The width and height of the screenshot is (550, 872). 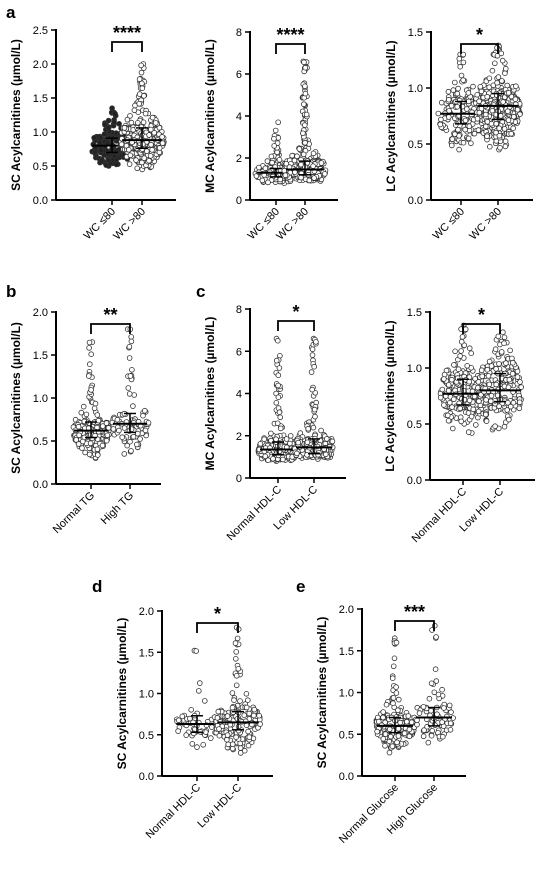 What do you see at coordinates (16, 115) in the screenshot?
I see `y-axis-title: SC Acylcarnitines (µmol/L)` at bounding box center [16, 115].